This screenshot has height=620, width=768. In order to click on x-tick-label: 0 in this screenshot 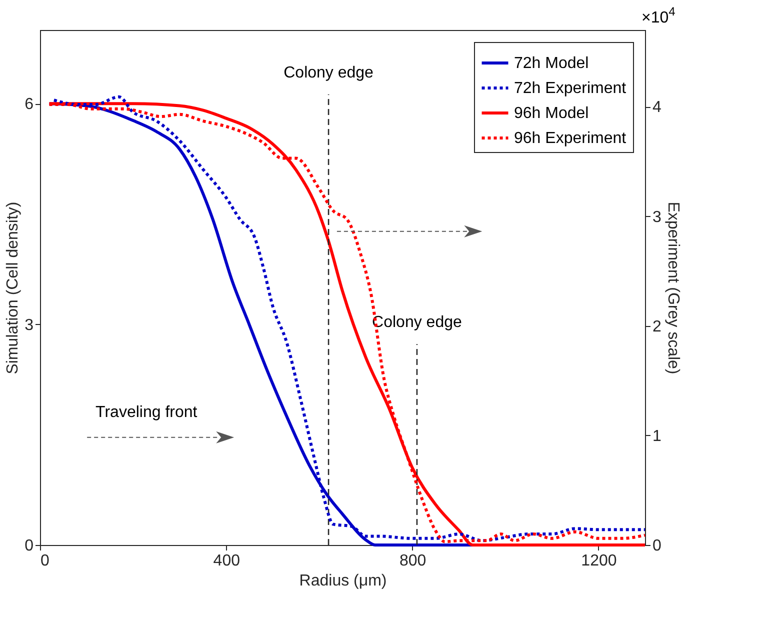, I will do `click(45, 561)`.